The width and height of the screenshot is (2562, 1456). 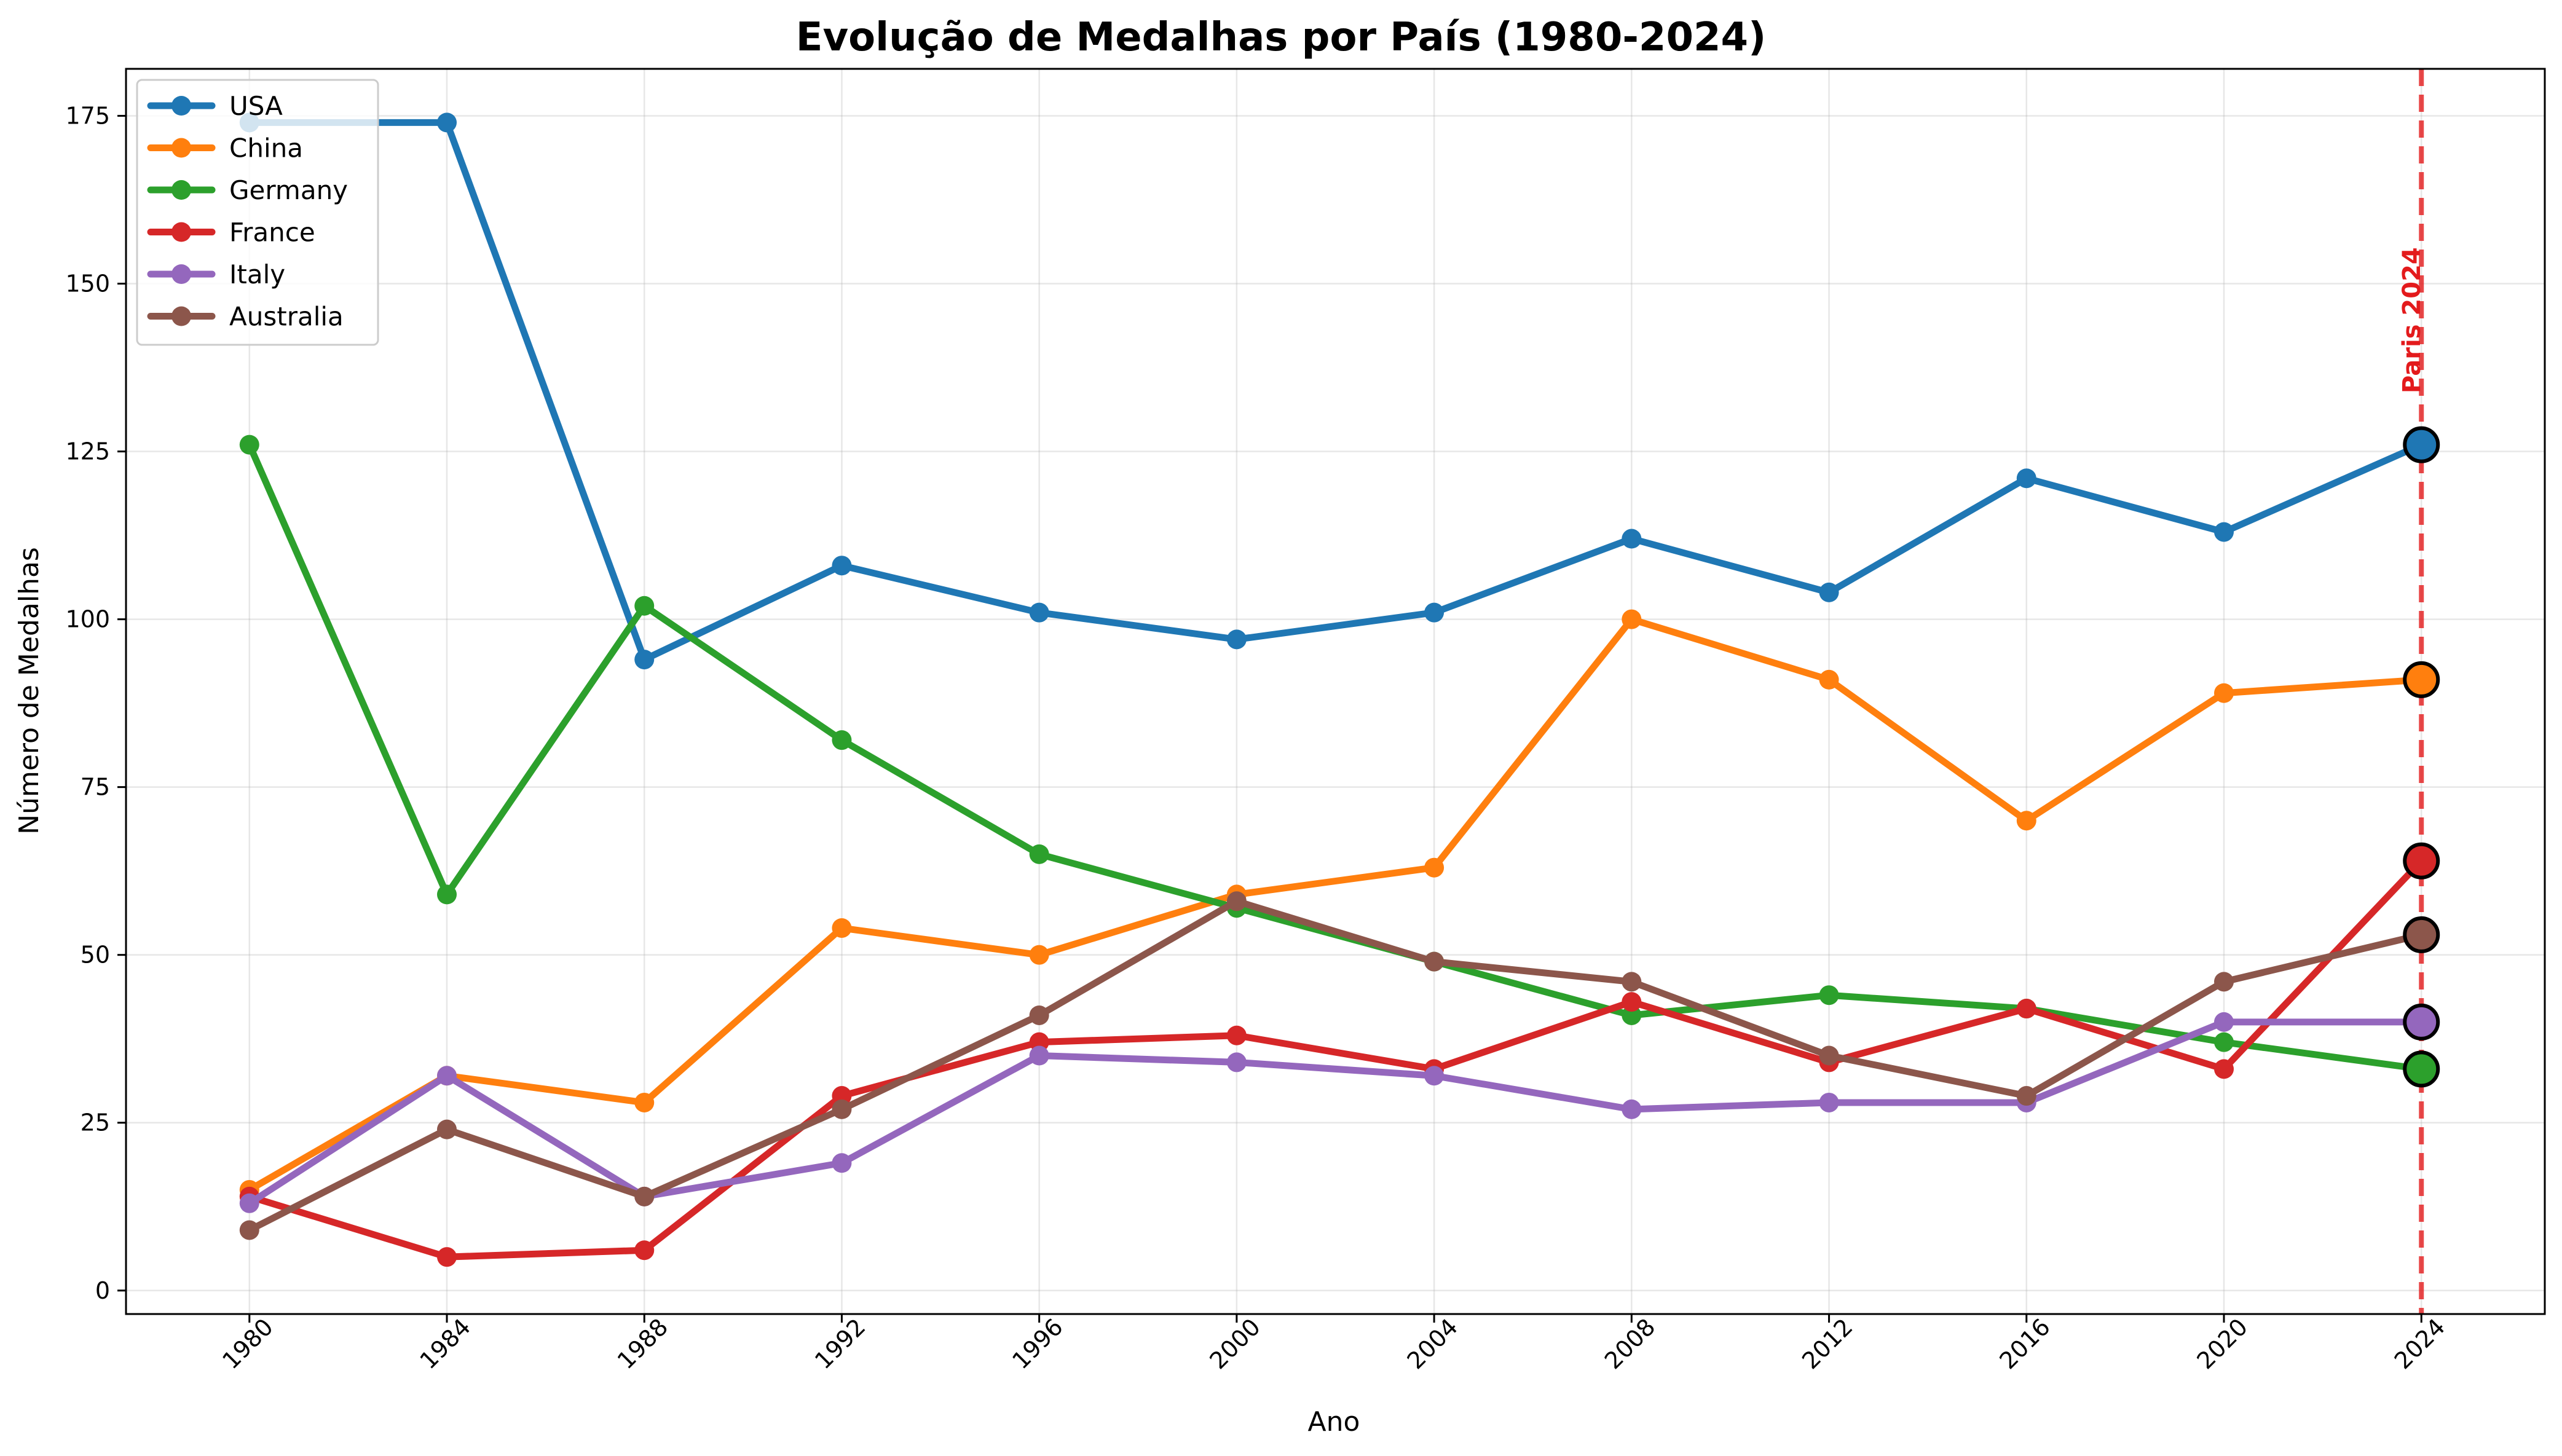 I want to click on y-axis-label: Número de Medalhas, so click(x=30, y=691).